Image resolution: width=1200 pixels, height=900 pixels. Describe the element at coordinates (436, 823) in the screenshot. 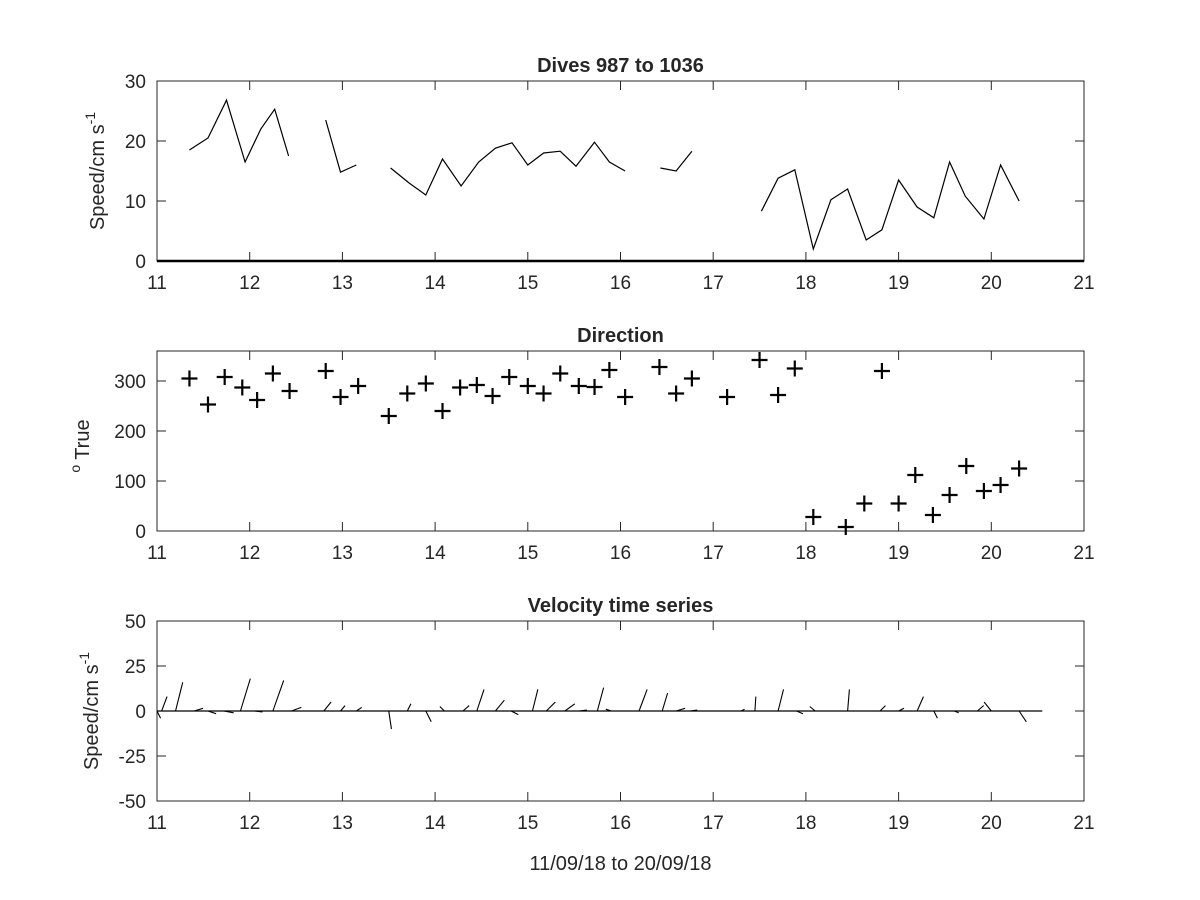

I see `velocity-panel-xtick-label: 14` at that location.